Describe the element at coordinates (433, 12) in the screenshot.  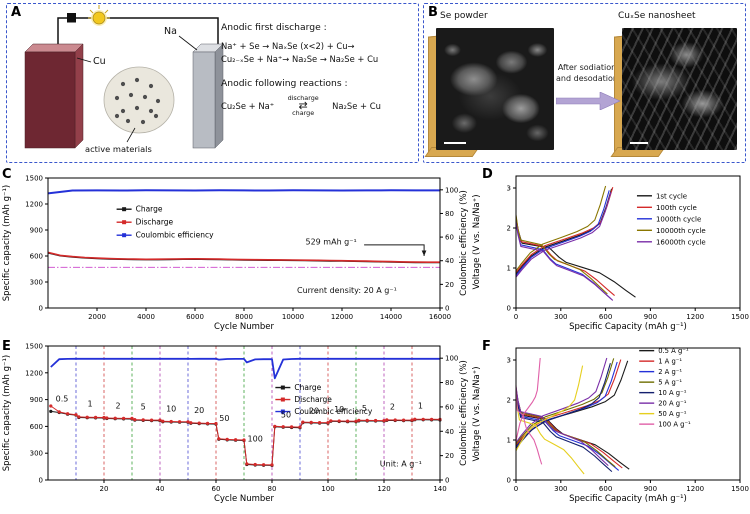
I see `panel-label-b: B` at that location.